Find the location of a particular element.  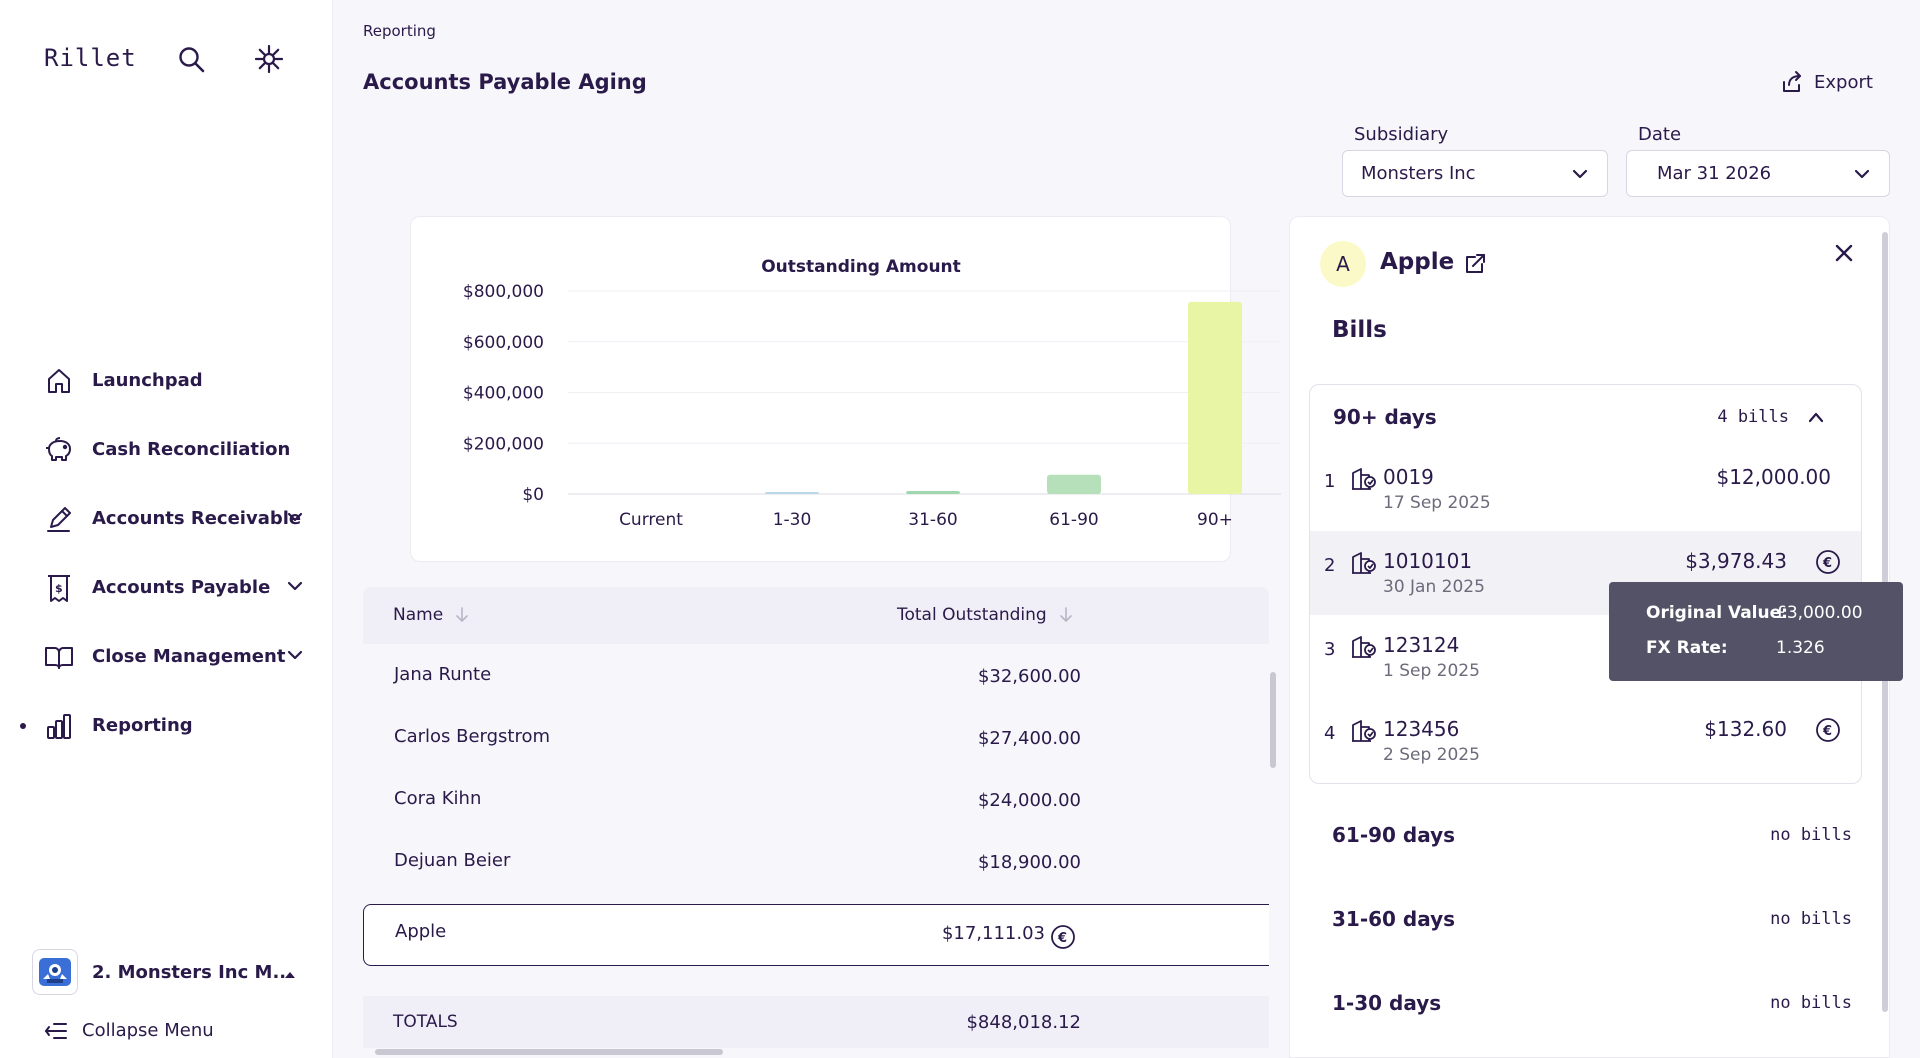

vendor-name-title: Apple is located at coordinates (1417, 262).